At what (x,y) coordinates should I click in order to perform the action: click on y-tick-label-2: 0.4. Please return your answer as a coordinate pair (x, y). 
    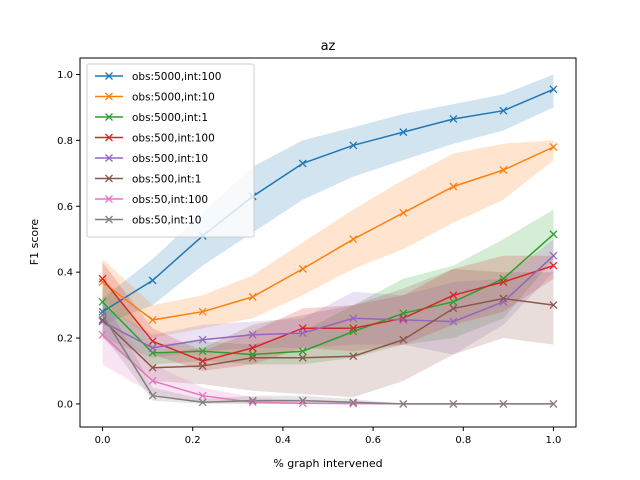
    Looking at the image, I should click on (65, 273).